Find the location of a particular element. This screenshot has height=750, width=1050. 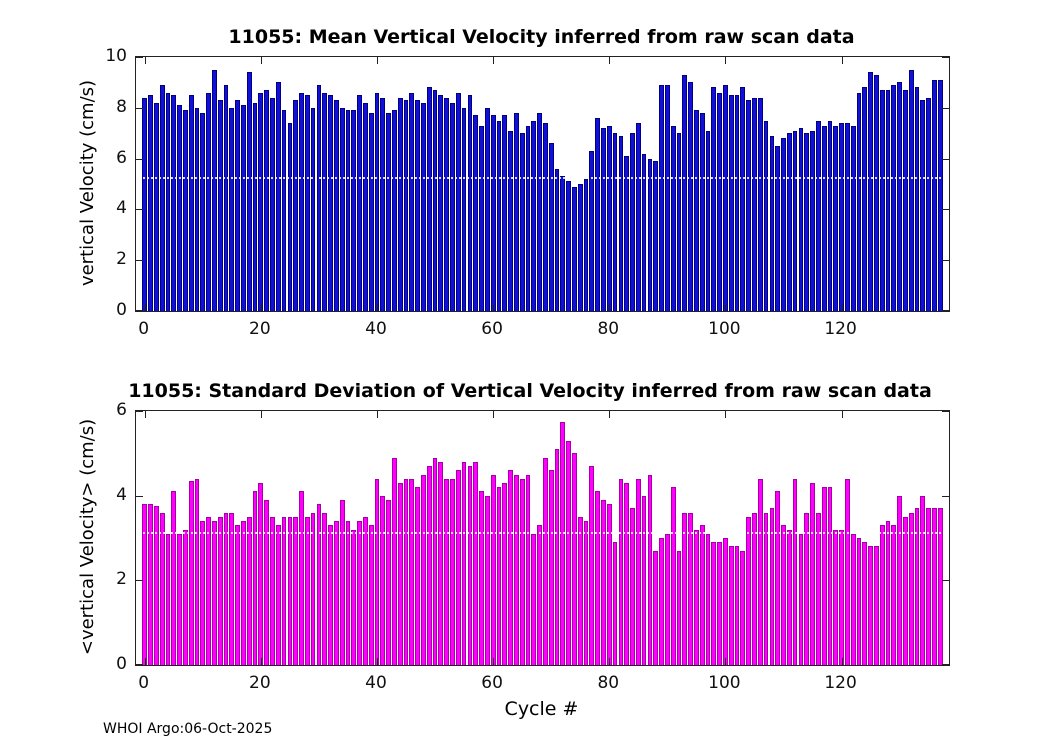

x-tick-label: 40 is located at coordinates (376, 683).